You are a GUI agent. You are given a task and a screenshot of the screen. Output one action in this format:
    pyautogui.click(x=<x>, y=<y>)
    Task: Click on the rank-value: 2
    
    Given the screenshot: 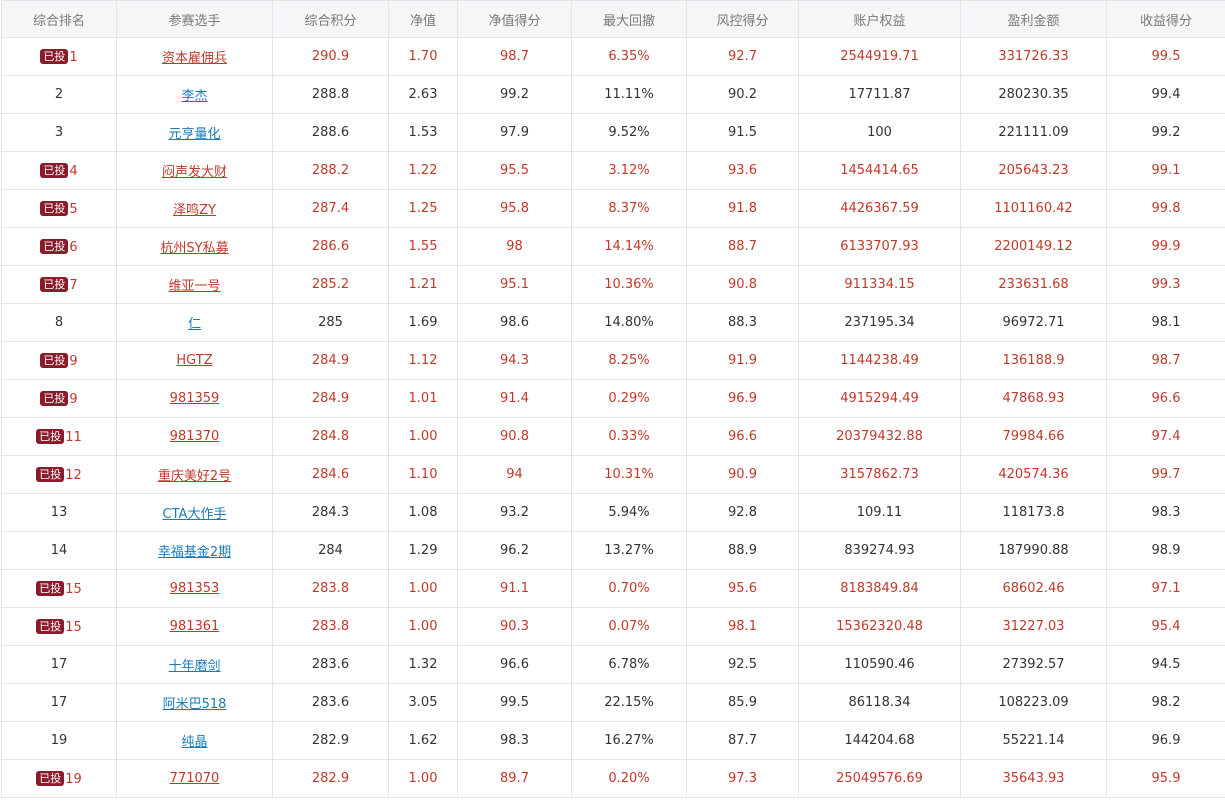 What is the action you would take?
    pyautogui.click(x=59, y=94)
    